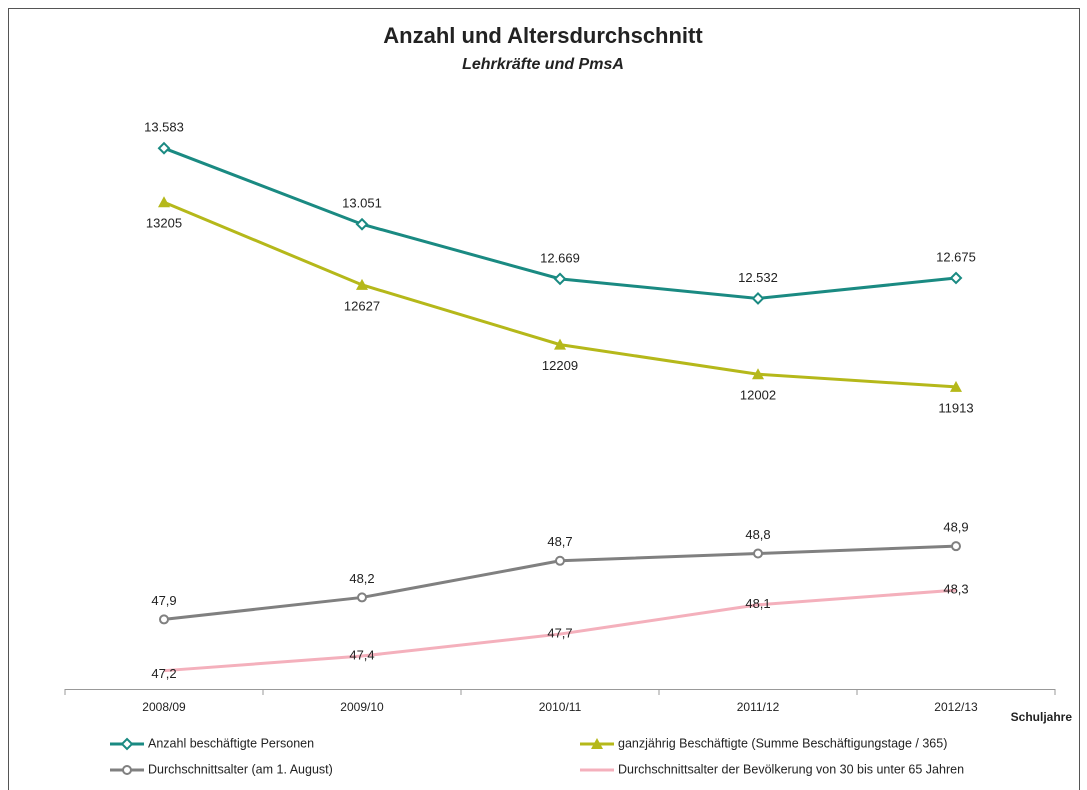 This screenshot has height=790, width=1087. I want to click on data-label: 47,2, so click(163, 673).